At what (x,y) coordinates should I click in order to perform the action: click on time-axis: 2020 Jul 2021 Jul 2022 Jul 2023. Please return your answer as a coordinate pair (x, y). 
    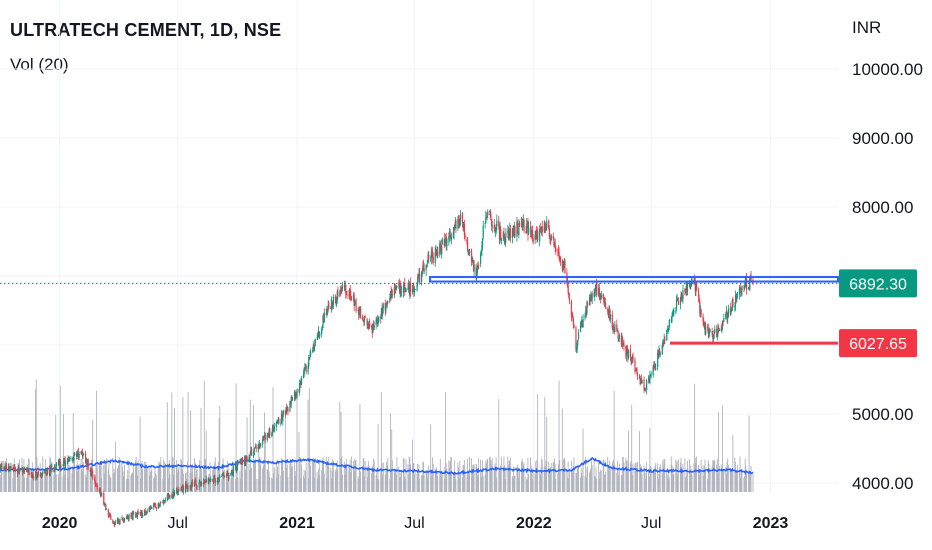
    Looking at the image, I should click on (415, 523).